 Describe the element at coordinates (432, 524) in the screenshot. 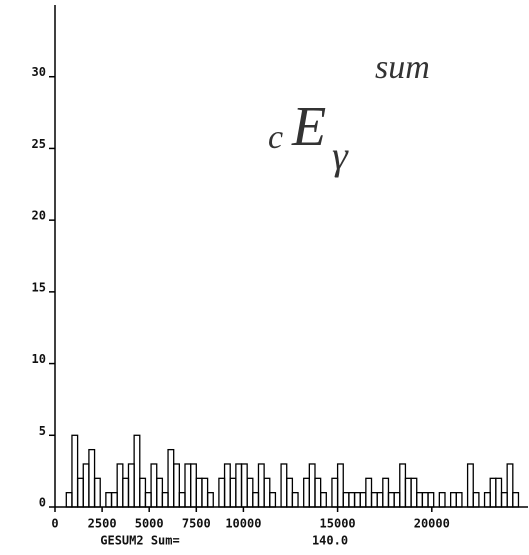

I see `x-tick-label: 20000` at that location.